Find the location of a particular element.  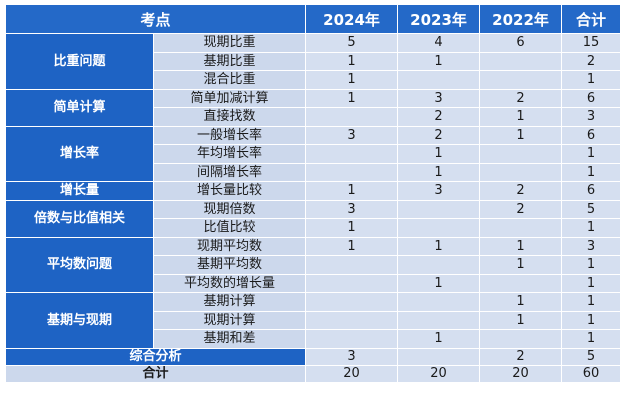

synthesis-2024: 3 is located at coordinates (352, 356).